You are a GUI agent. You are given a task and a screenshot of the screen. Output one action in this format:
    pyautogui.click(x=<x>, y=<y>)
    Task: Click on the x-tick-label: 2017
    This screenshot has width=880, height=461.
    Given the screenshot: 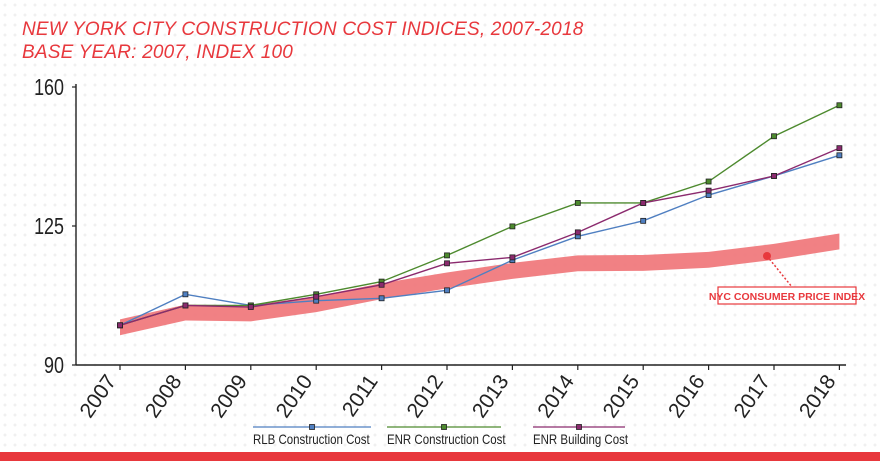 What is the action you would take?
    pyautogui.click(x=752, y=396)
    